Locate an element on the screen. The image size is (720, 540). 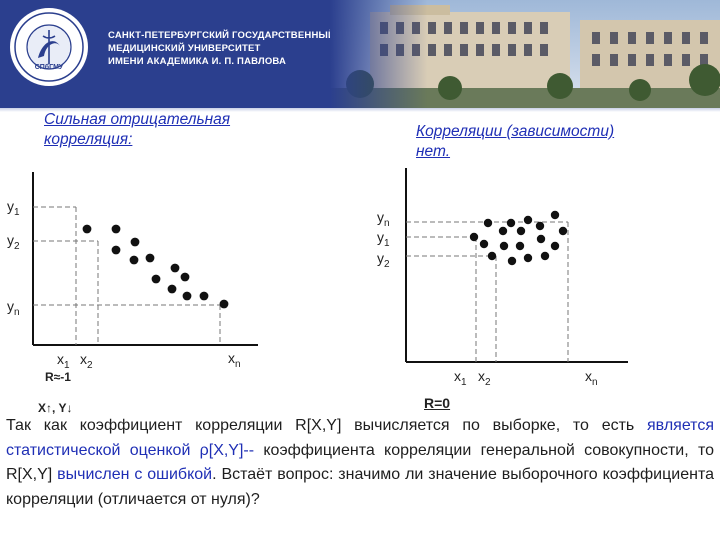
left-x-label-2: x2 is located at coordinates (86, 361).